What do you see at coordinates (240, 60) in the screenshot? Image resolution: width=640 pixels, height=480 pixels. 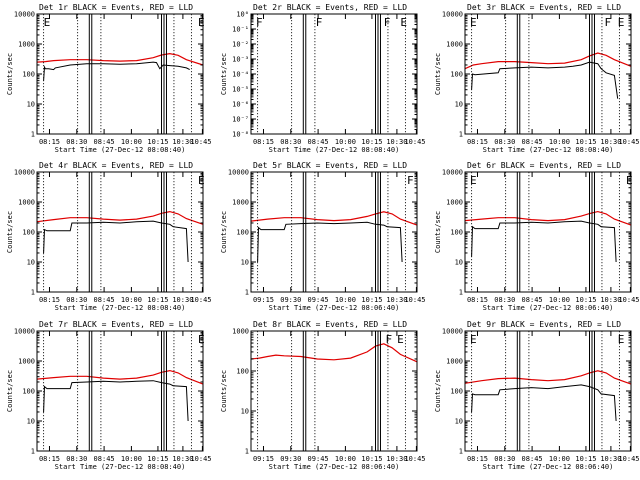 I see `y-tick-label: 10⁻³` at bounding box center [240, 60].